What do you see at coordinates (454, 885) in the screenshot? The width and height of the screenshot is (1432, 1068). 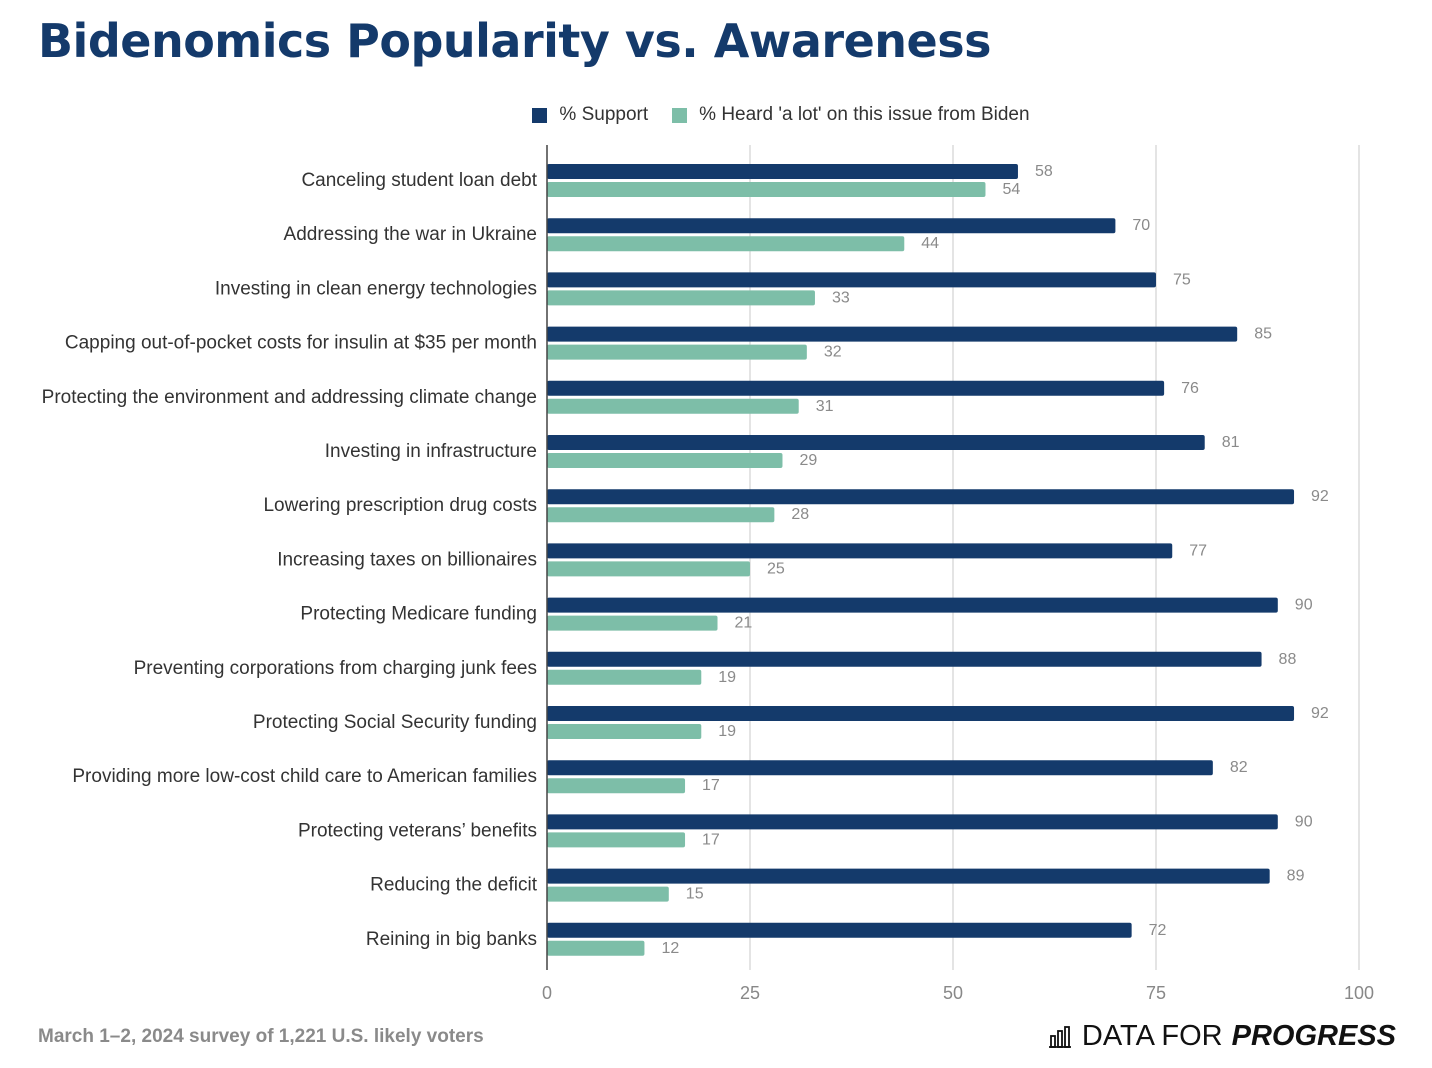 I see `category-label: Reducing the deficit` at bounding box center [454, 885].